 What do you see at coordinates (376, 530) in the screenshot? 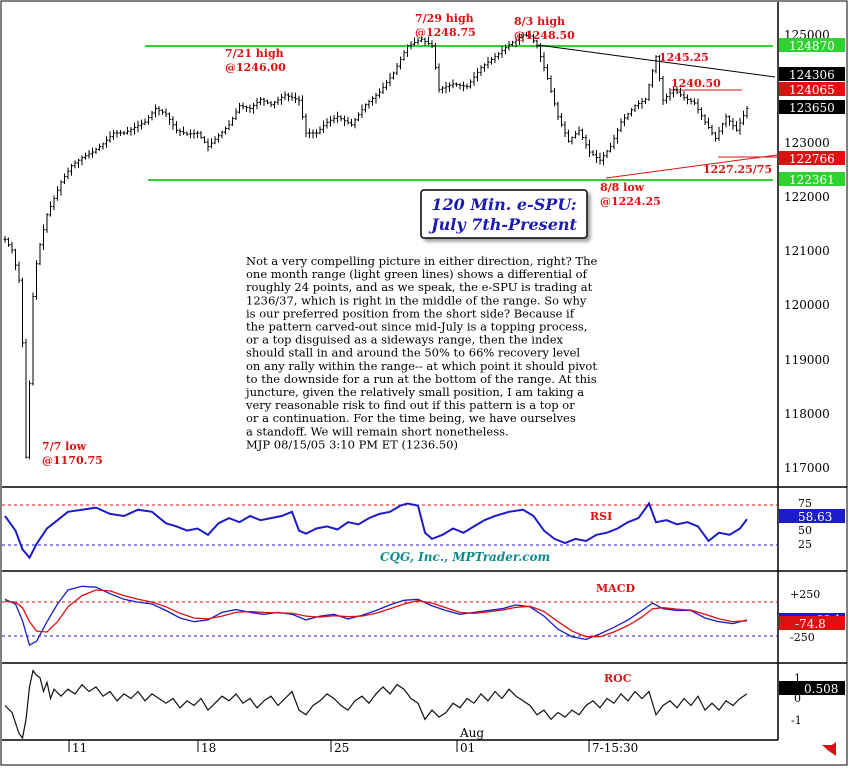
I see `rsi-line` at bounding box center [376, 530].